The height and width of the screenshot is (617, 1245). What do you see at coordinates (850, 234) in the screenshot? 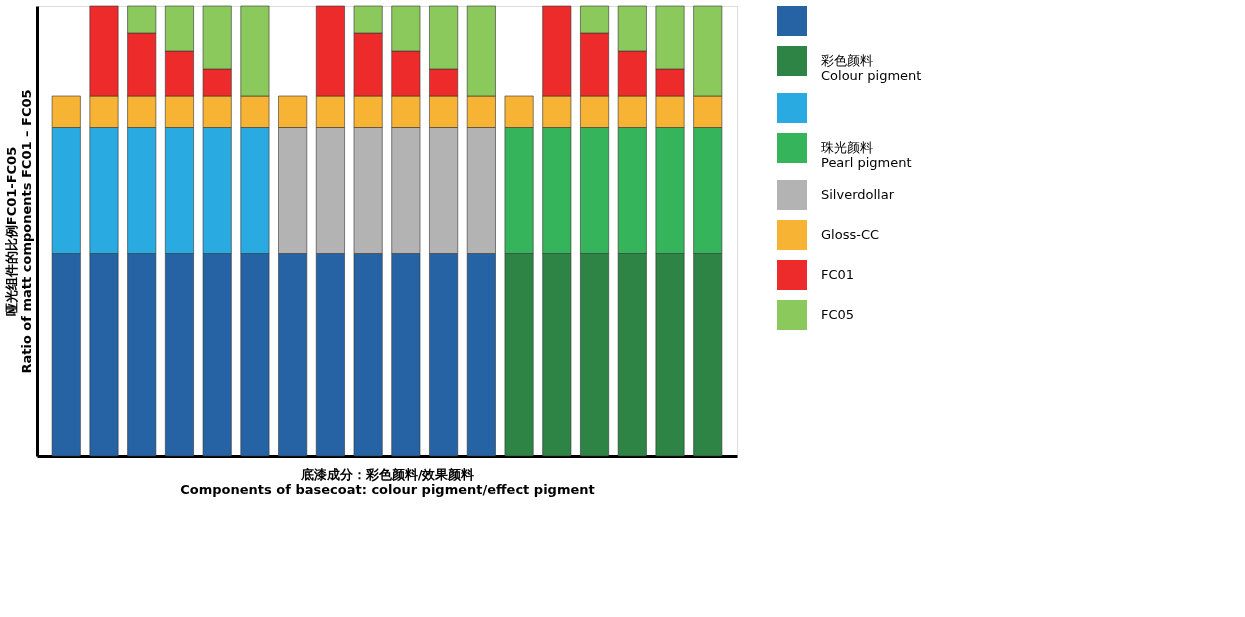
I see `legend-label: Gloss-CC` at bounding box center [850, 234].